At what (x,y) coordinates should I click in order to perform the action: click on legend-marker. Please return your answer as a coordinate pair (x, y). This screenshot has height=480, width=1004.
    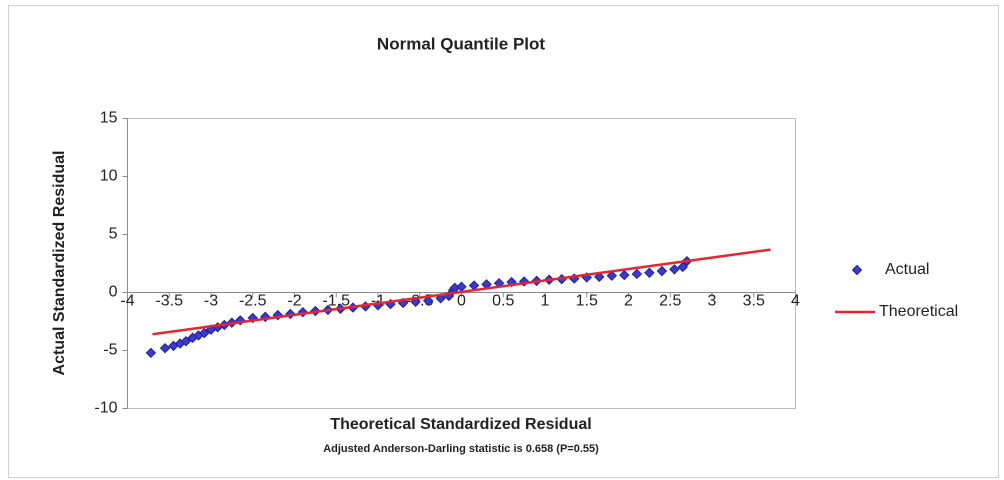
    Looking at the image, I should click on (857, 270).